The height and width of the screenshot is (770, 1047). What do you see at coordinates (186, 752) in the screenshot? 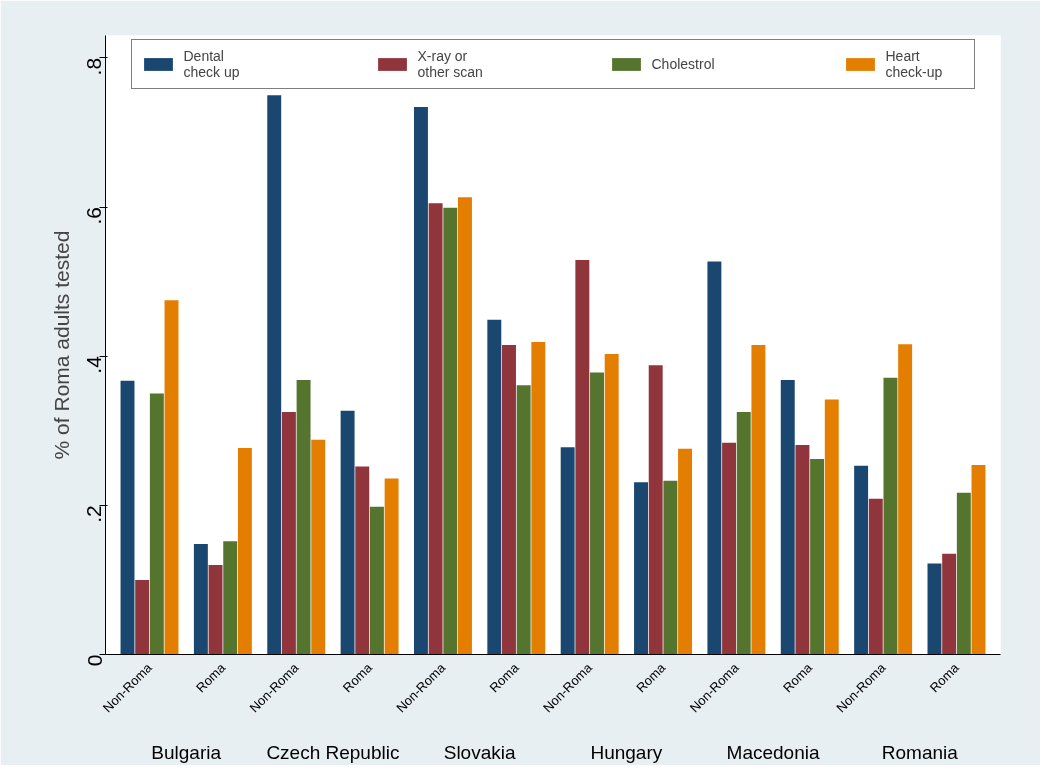
I see `text: Bulgaria` at bounding box center [186, 752].